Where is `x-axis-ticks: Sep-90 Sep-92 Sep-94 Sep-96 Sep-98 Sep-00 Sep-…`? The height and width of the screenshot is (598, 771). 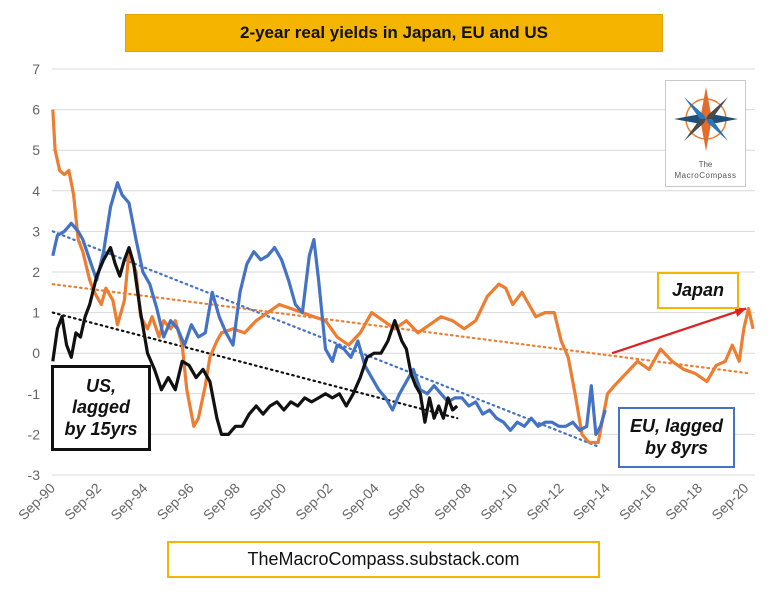 x-axis-ticks: Sep-90 Sep-92 Sep-94 Sep-96 Sep-98 Sep-00 Sep-… is located at coordinates (383, 501).